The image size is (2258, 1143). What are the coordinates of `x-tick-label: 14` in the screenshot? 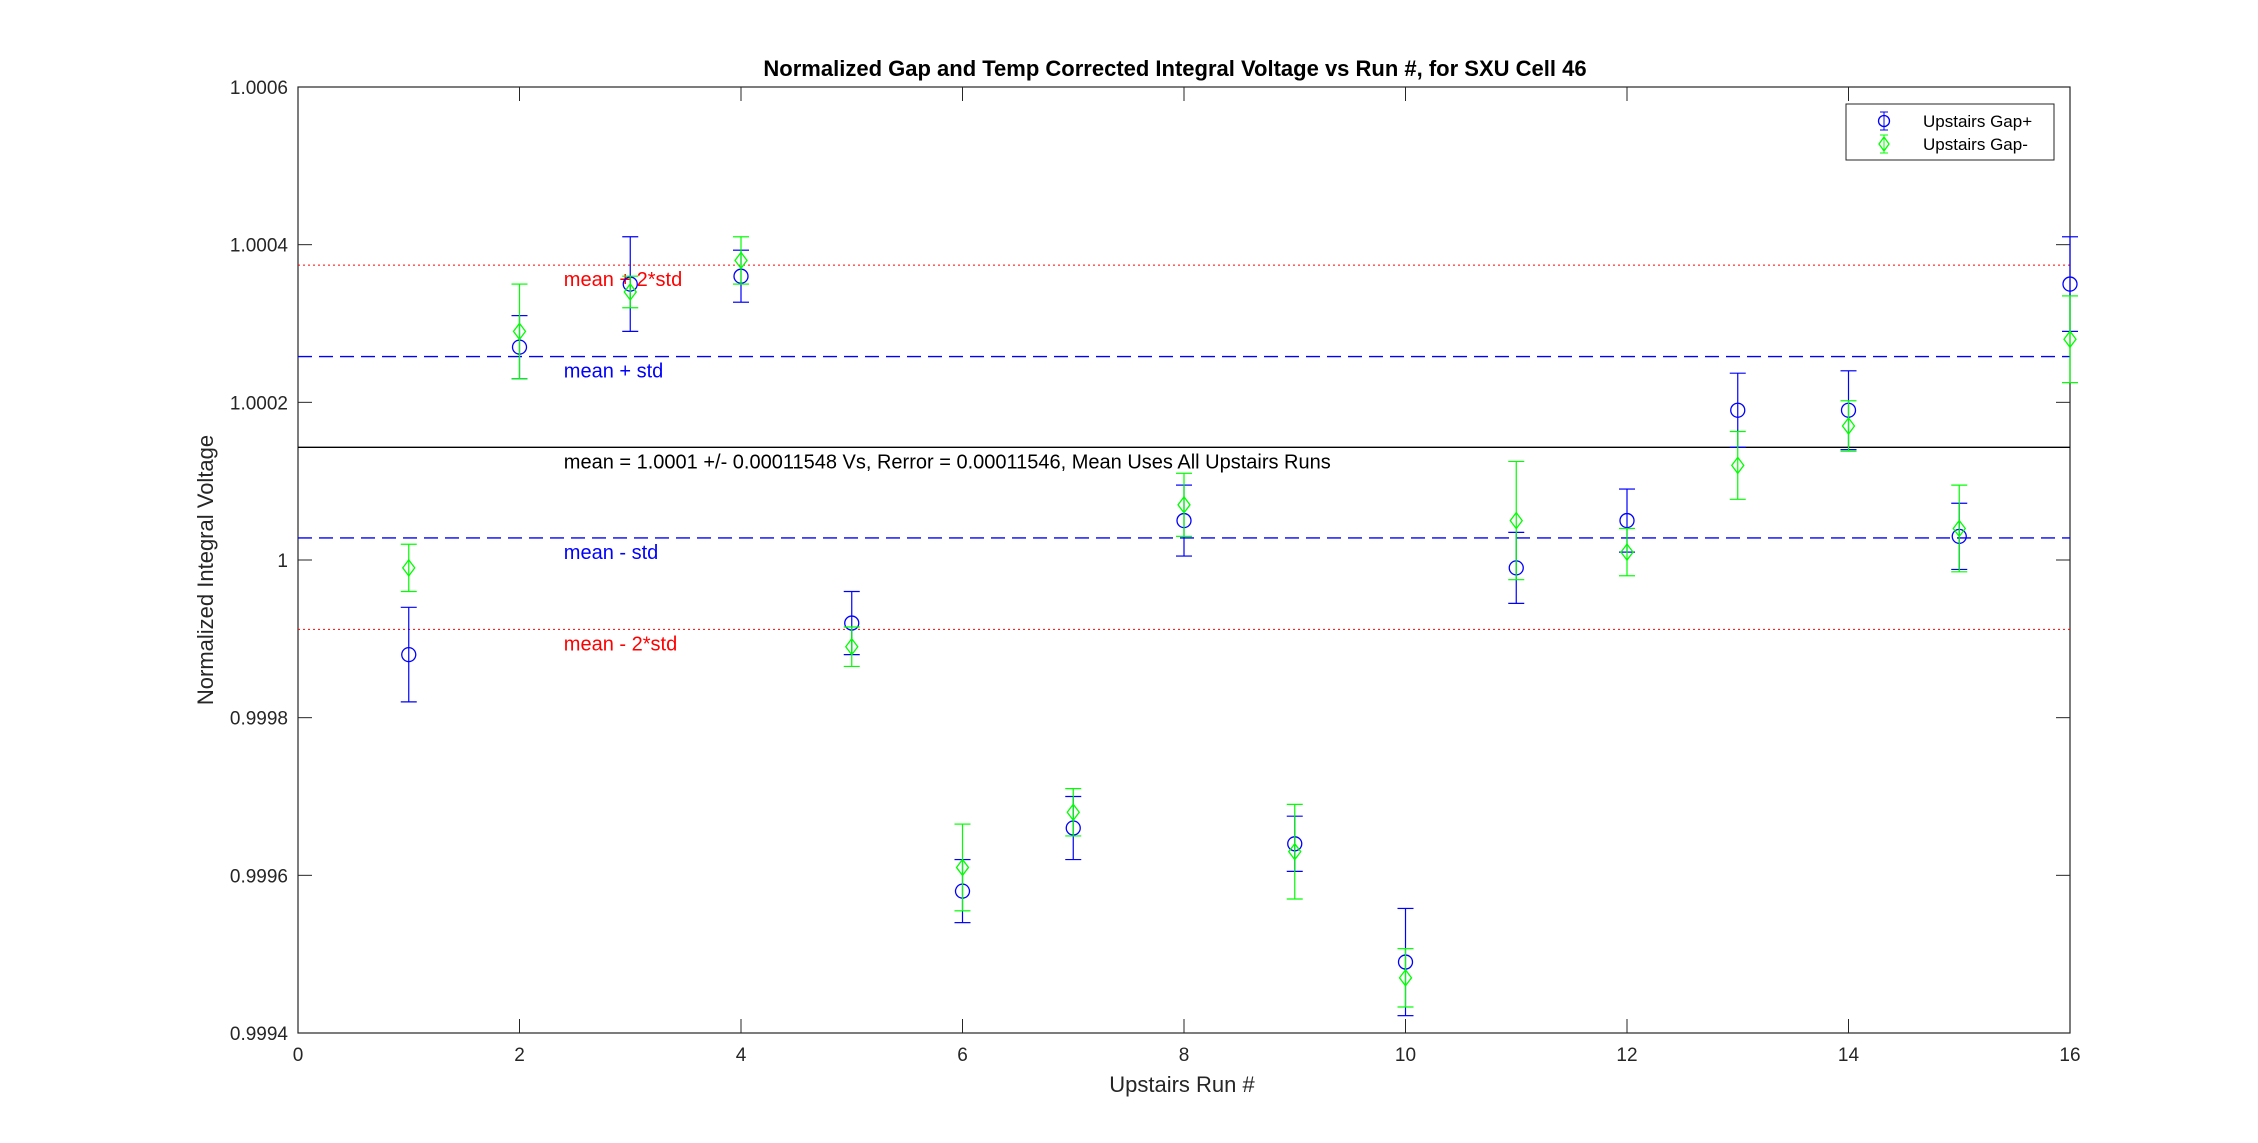 It's located at (1849, 1055).